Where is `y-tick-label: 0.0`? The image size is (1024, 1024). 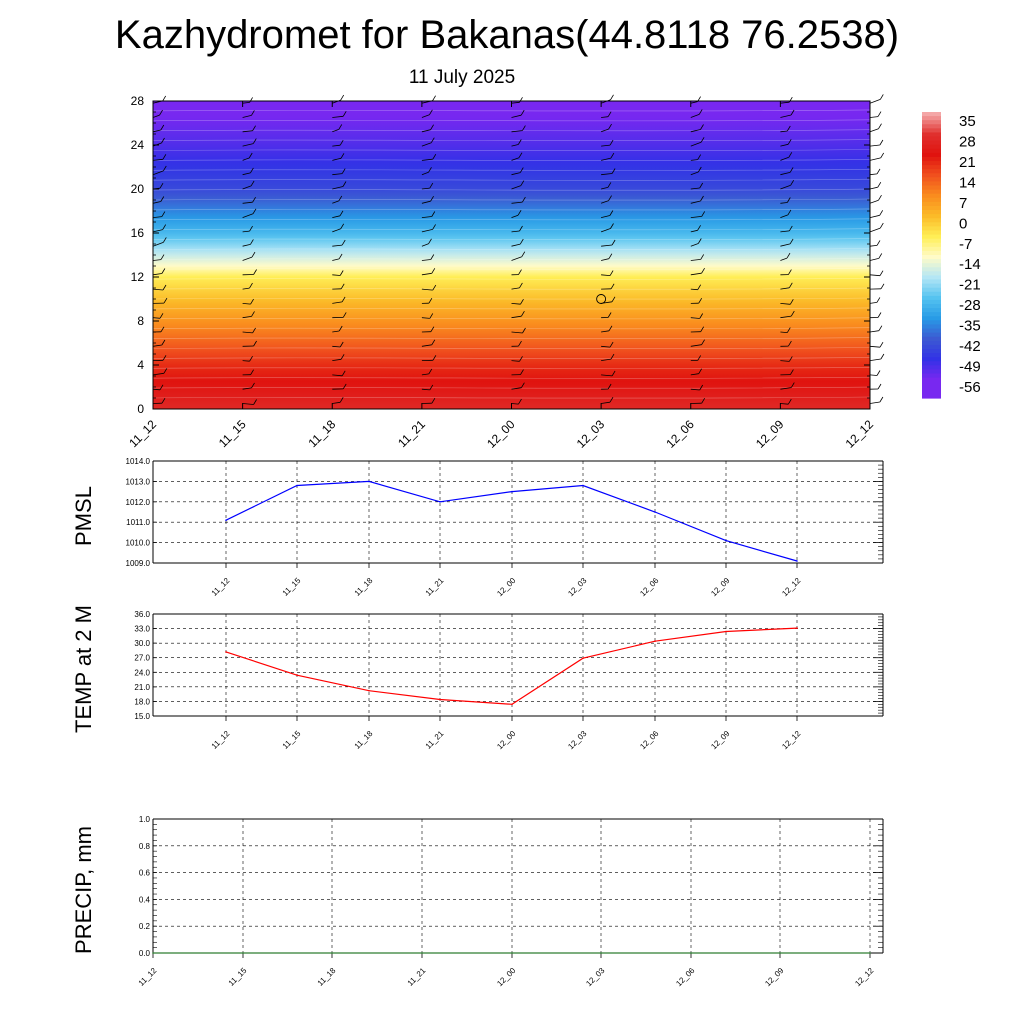
y-tick-label: 0.0 is located at coordinates (145, 953).